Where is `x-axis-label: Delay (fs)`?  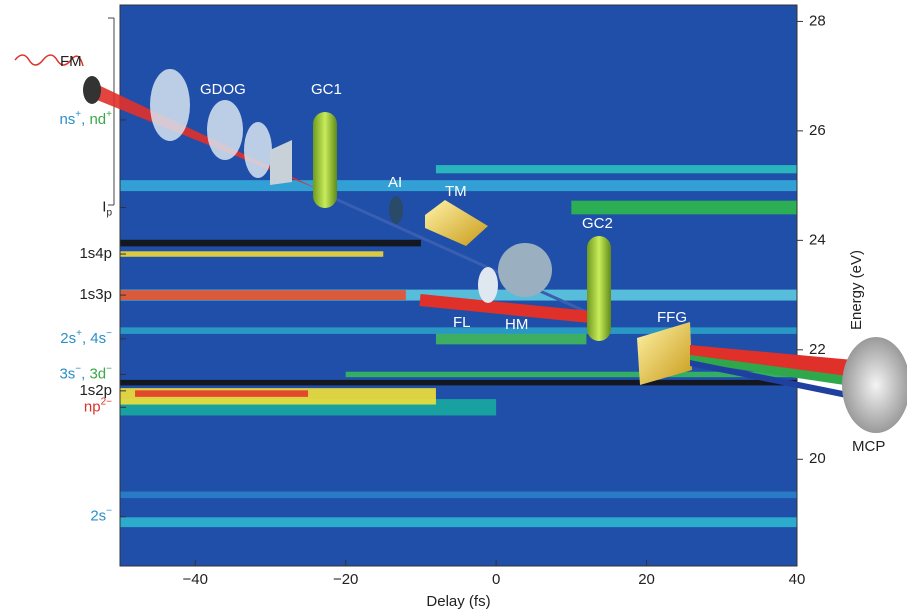 x-axis-label: Delay (fs) is located at coordinates (458, 601).